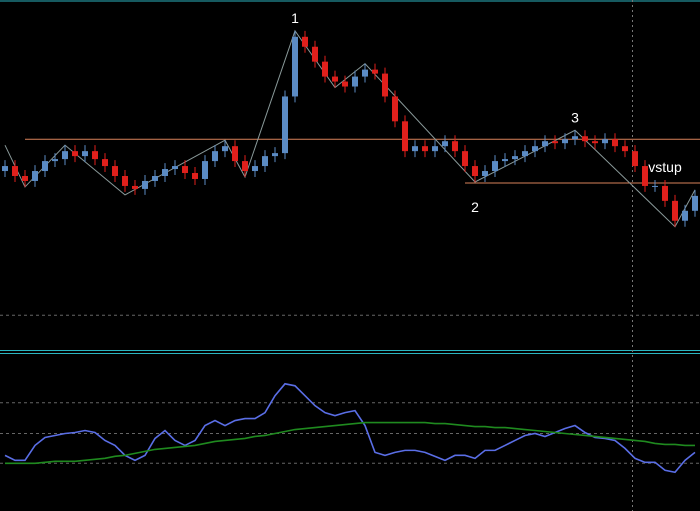 The width and height of the screenshot is (700, 511). What do you see at coordinates (350, 443) in the screenshot?
I see `indicator-line` at bounding box center [350, 443].